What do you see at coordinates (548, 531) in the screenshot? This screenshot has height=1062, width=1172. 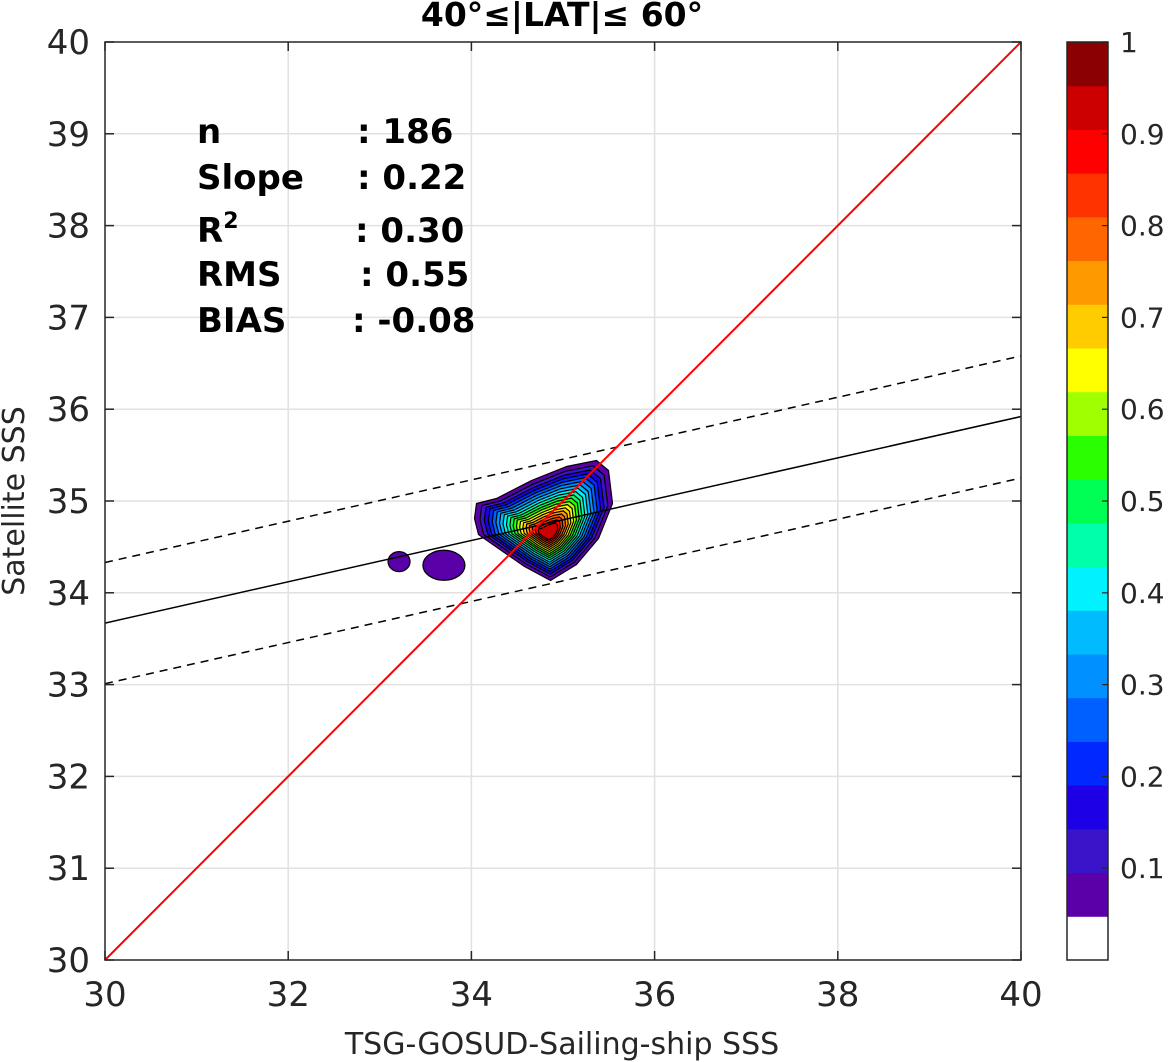 I see `contour-level-0.95` at bounding box center [548, 531].